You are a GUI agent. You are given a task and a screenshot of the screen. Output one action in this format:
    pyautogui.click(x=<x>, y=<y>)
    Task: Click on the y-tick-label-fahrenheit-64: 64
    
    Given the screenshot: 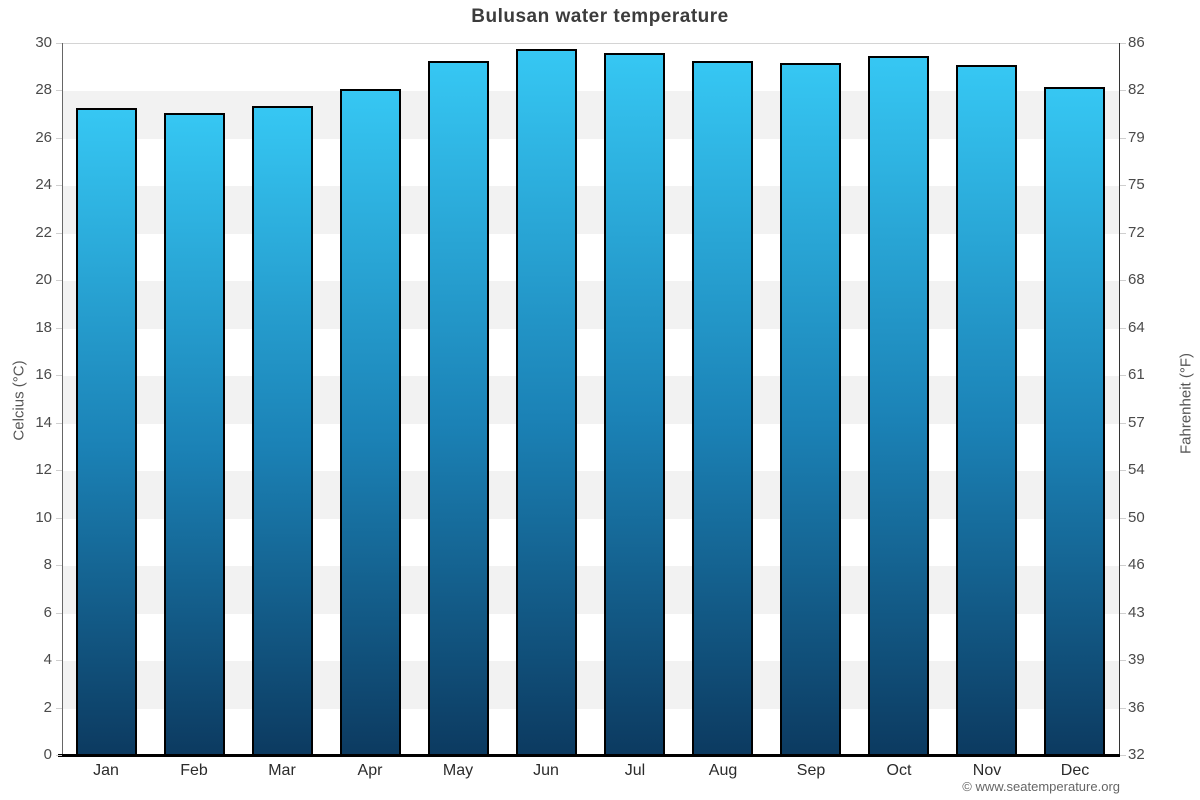 What is the action you would take?
    pyautogui.click(x=1136, y=327)
    